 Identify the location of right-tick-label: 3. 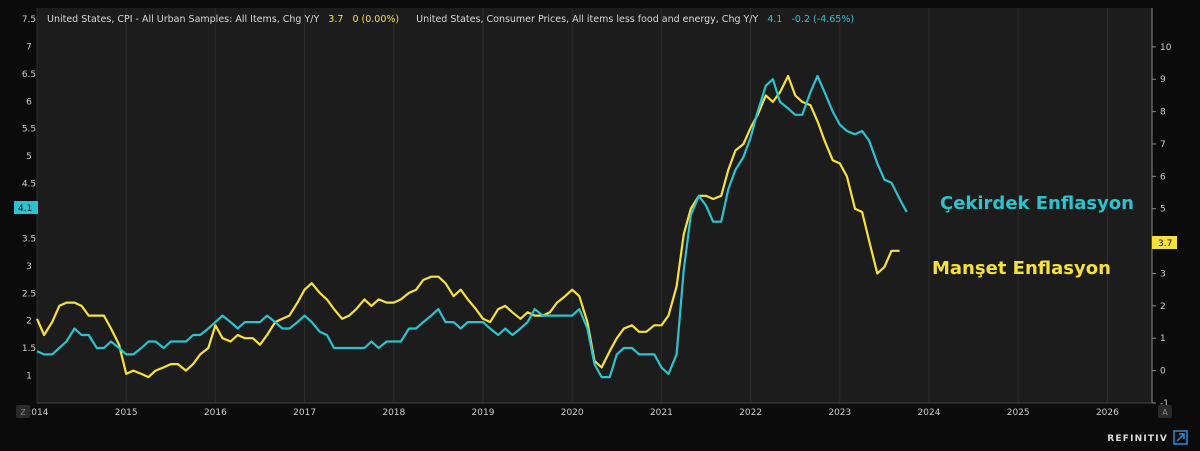
(1163, 274).